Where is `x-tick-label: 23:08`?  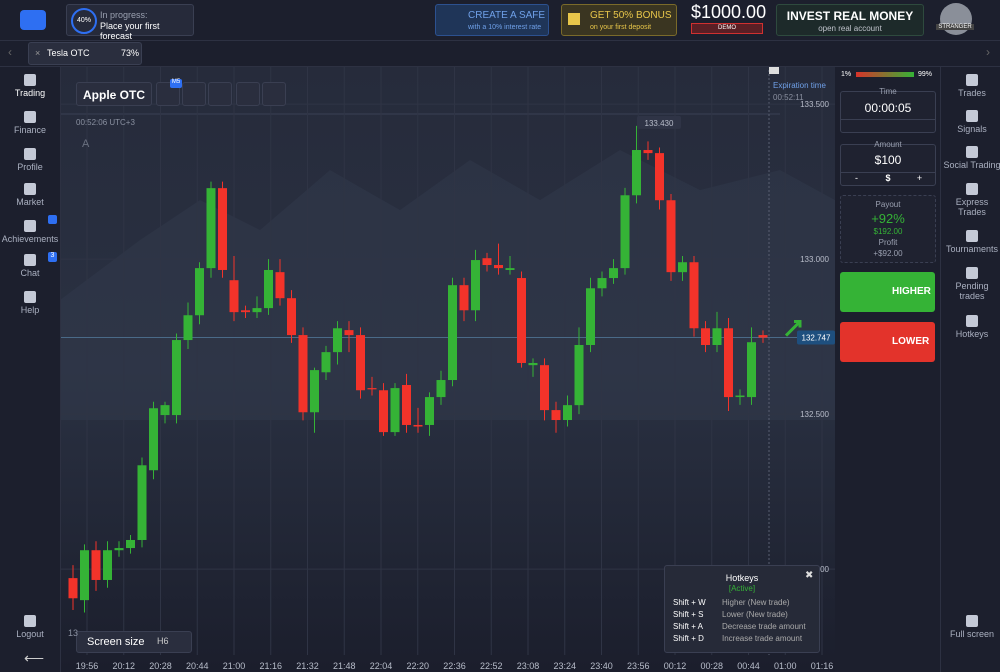 x-tick-label: 23:08 is located at coordinates (528, 666).